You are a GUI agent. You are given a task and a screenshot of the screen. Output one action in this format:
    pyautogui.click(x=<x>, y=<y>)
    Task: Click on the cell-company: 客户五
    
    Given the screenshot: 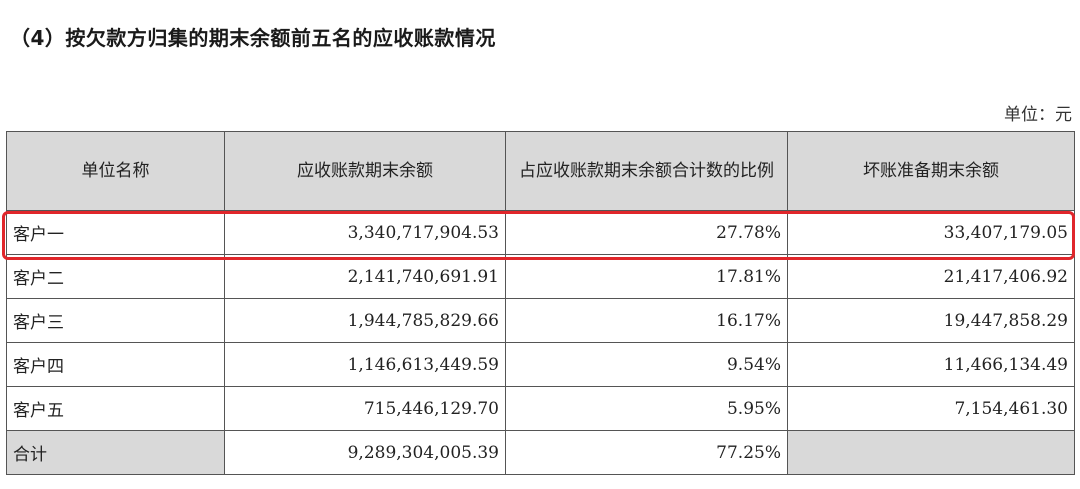 What is the action you would take?
    pyautogui.click(x=115, y=408)
    